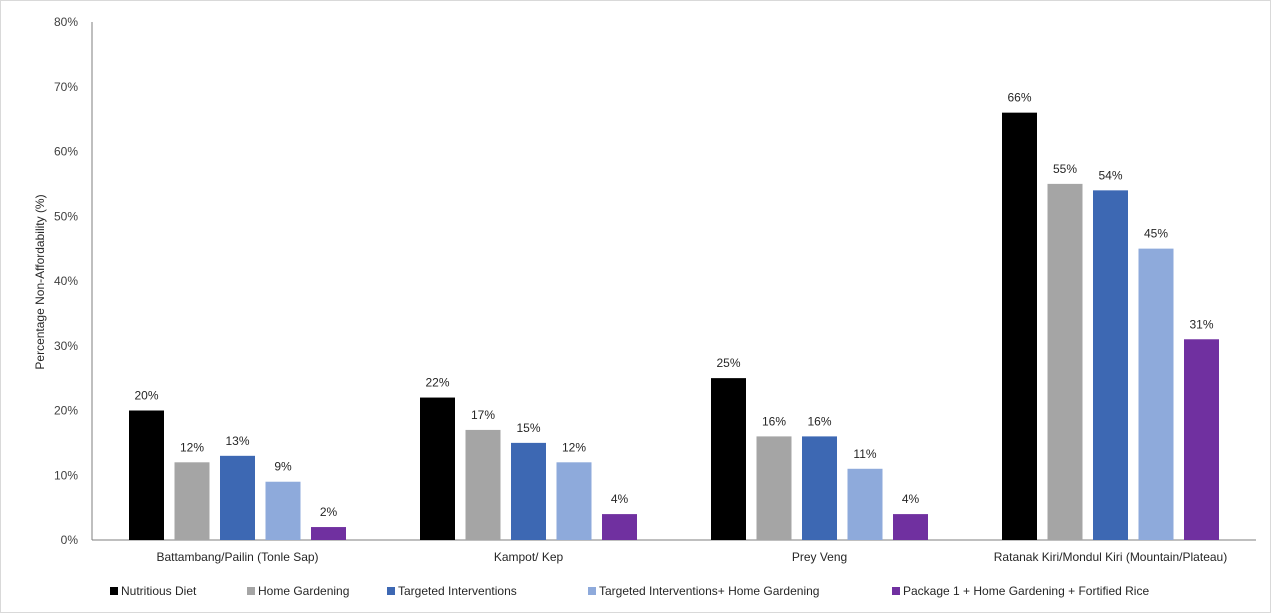  Describe the element at coordinates (237, 441) in the screenshot. I see `data-label: 13%` at that location.